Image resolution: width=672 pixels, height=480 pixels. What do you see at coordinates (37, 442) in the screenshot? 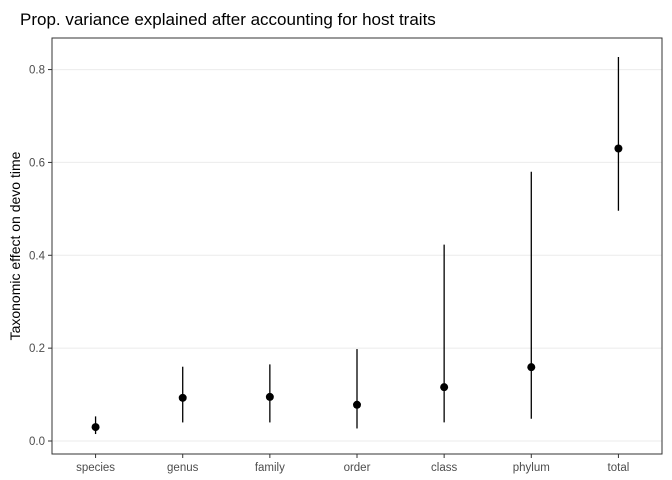
I see `y-tick-label: 0.0` at bounding box center [37, 442].